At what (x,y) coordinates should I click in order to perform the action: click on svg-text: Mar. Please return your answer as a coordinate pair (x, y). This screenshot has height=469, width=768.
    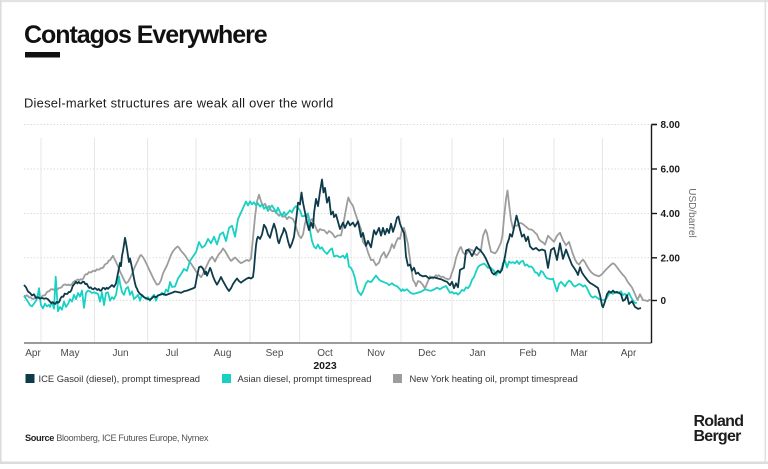
    Looking at the image, I should click on (579, 353).